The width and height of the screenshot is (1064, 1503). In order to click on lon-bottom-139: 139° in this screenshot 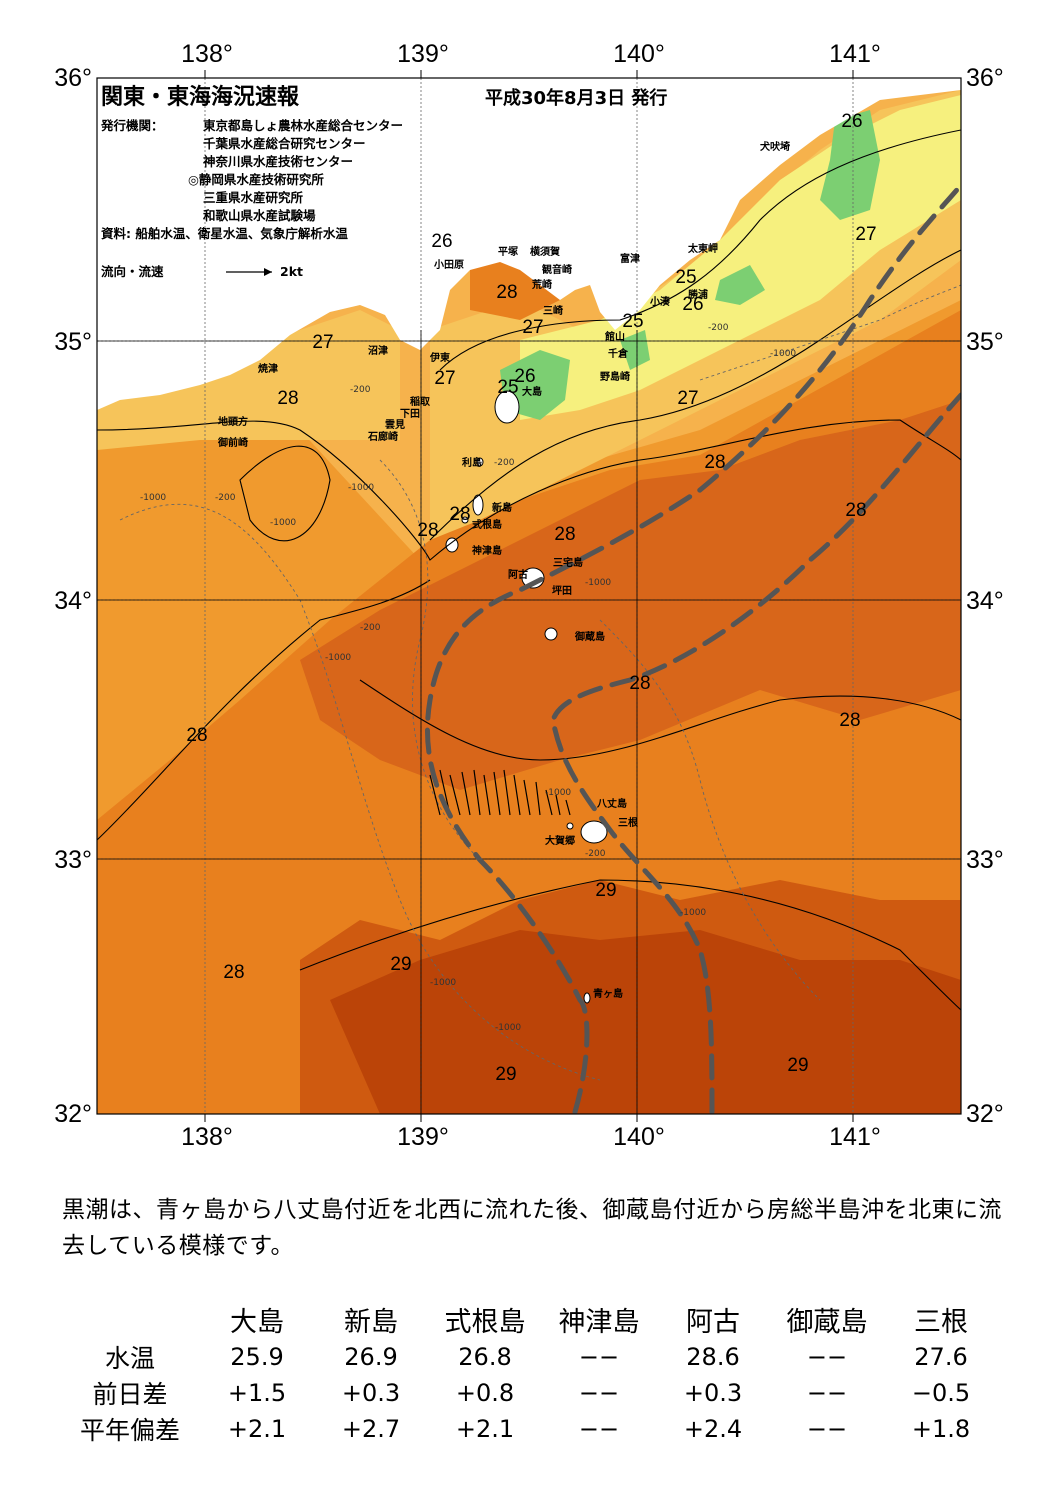, I will do `click(423, 1137)`.